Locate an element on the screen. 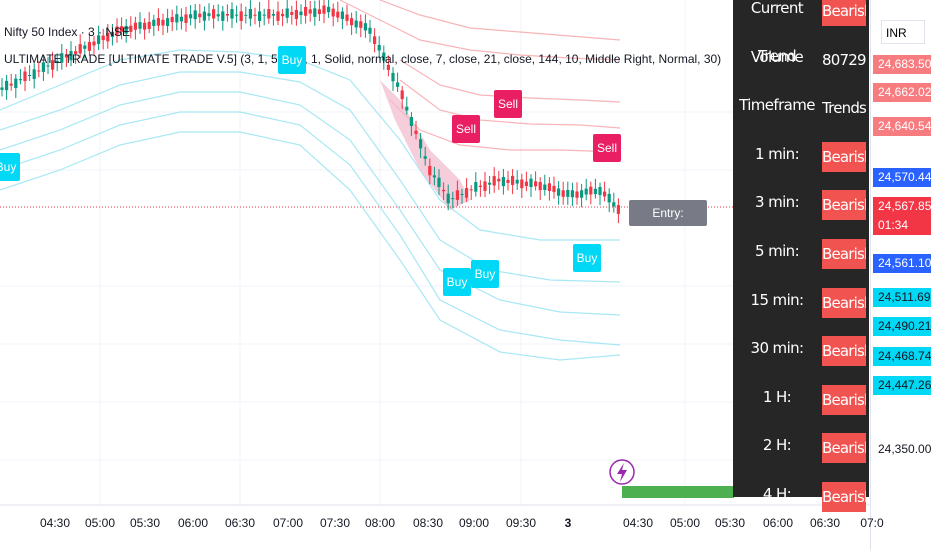 This screenshot has height=550, width=932. row-value: 807299 is located at coordinates (844, 59).